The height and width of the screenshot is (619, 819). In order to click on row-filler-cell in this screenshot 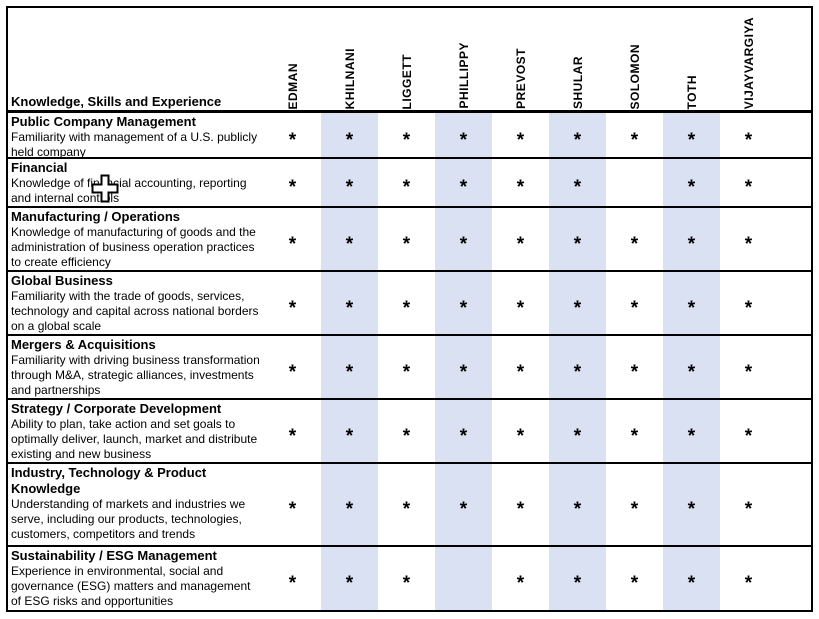, I will do `click(794, 135)`.